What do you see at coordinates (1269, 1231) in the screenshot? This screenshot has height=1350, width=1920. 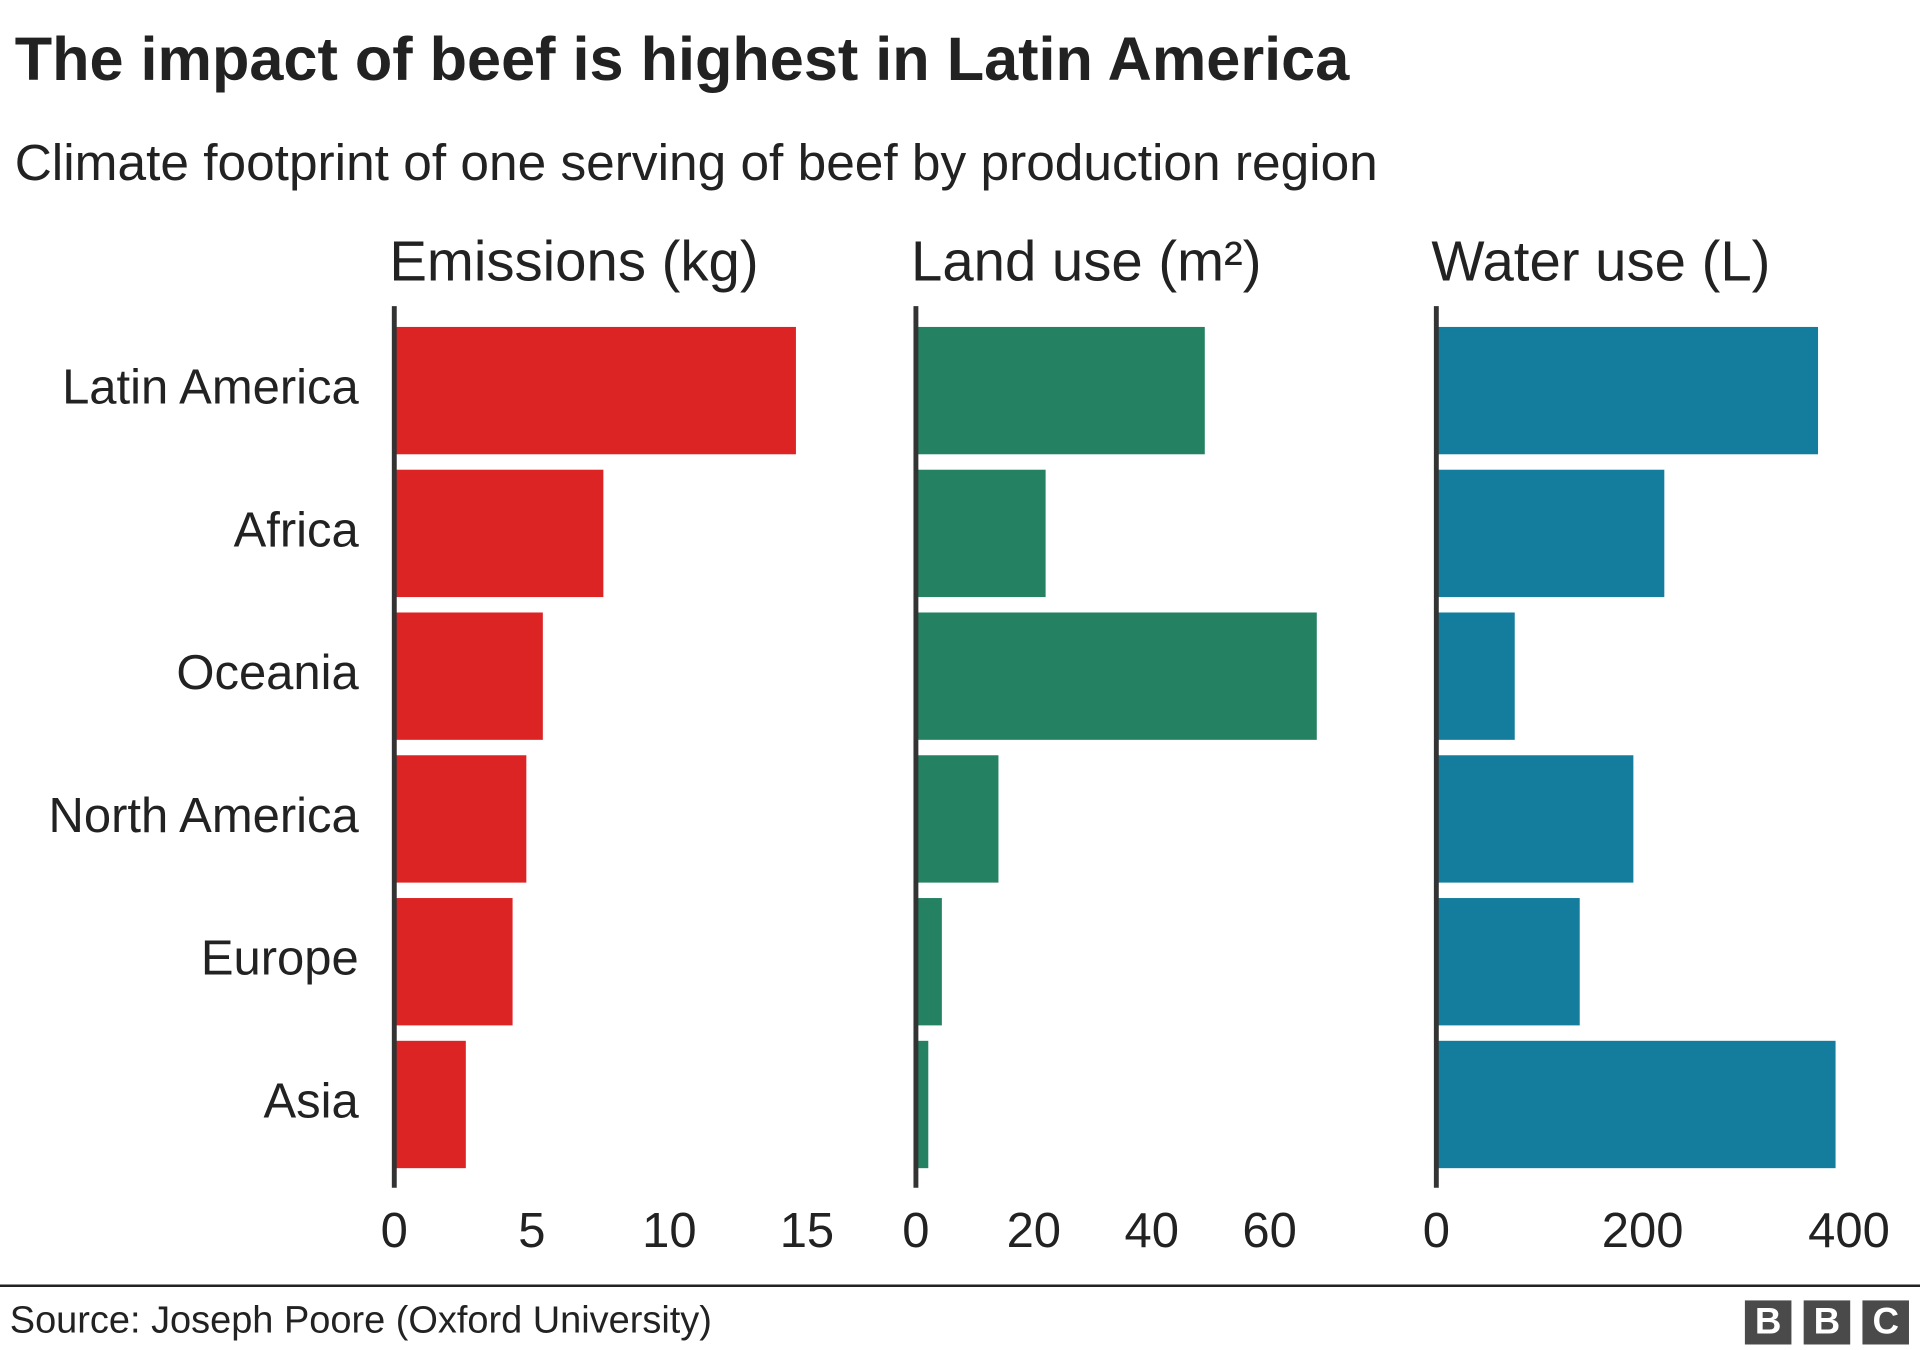 I see `x-tick-label: 60` at bounding box center [1269, 1231].